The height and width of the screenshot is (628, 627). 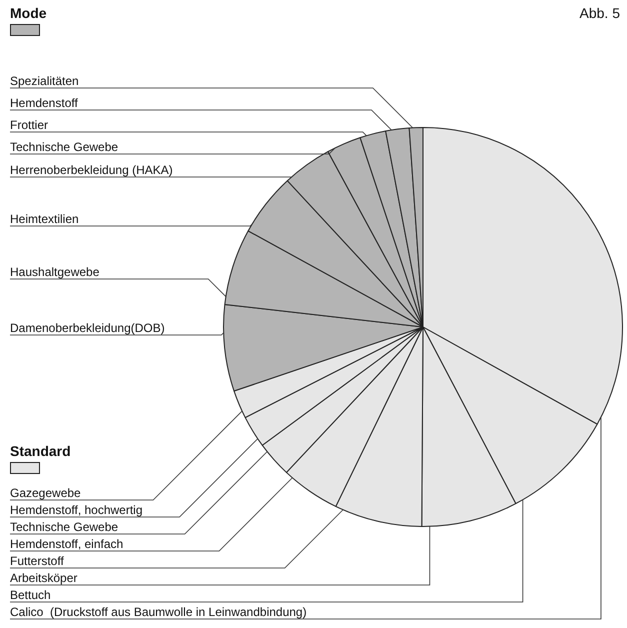 What do you see at coordinates (87, 328) in the screenshot?
I see `slice-label: Damenoberbekleidung(DOB)` at bounding box center [87, 328].